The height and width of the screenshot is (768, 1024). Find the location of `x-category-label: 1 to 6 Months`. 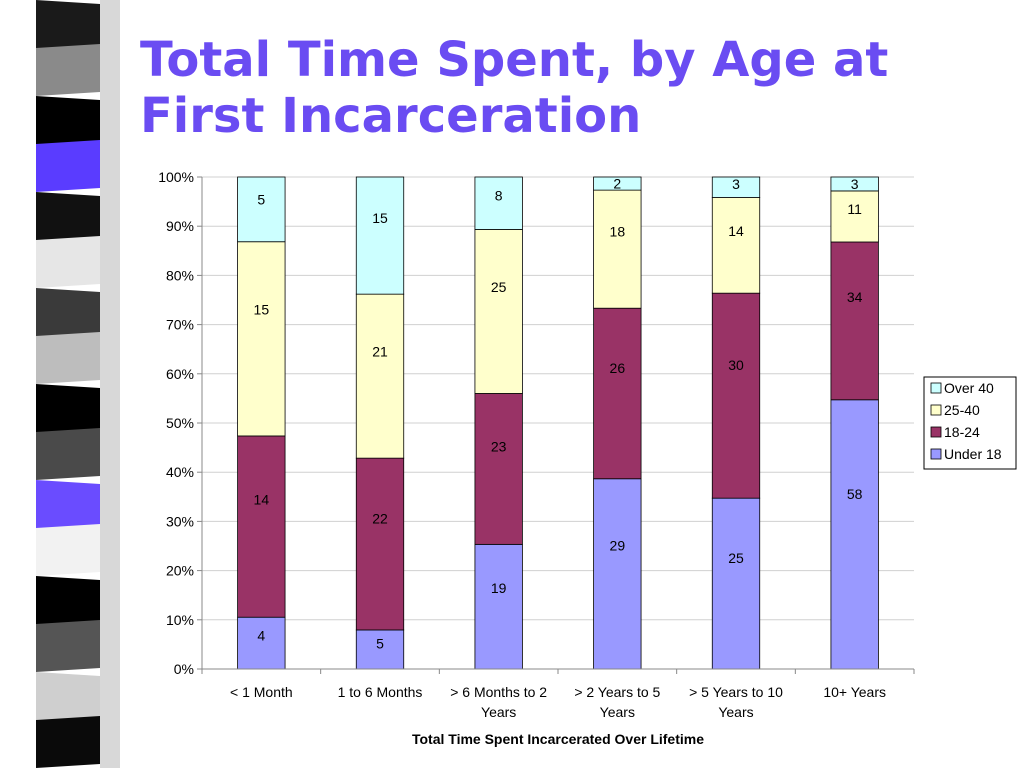

x-category-label: 1 to 6 Months is located at coordinates (380, 692).